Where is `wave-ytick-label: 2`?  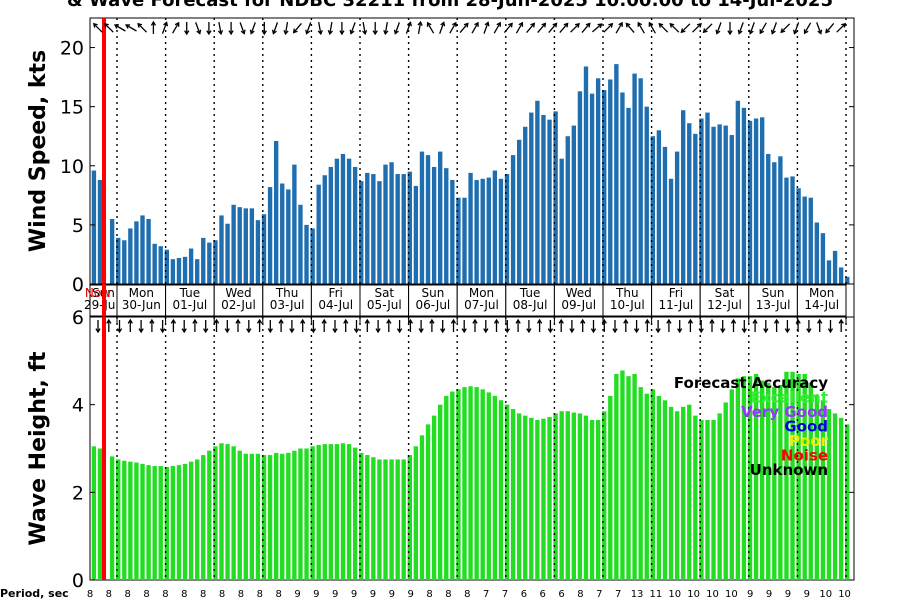 wave-ytick-label: 2 is located at coordinates (78, 493).